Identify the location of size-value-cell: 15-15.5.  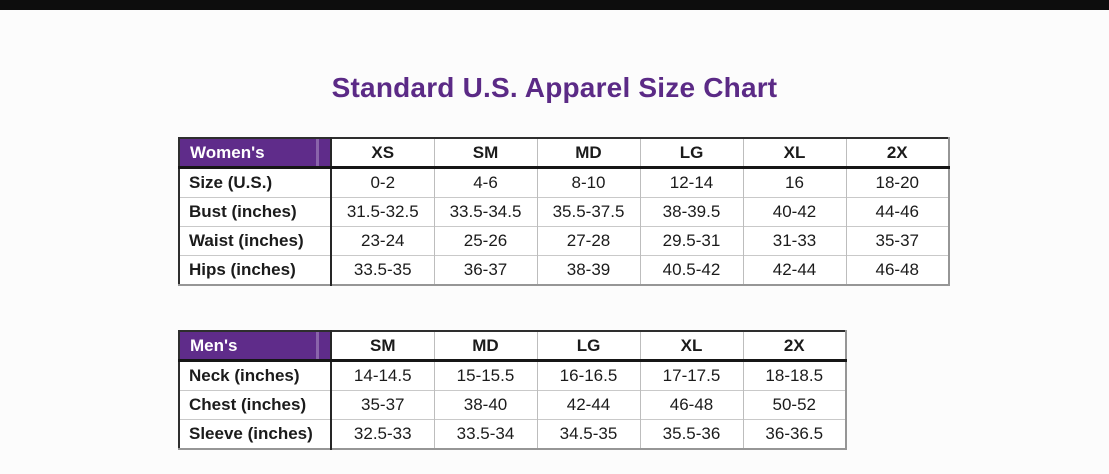
(485, 375).